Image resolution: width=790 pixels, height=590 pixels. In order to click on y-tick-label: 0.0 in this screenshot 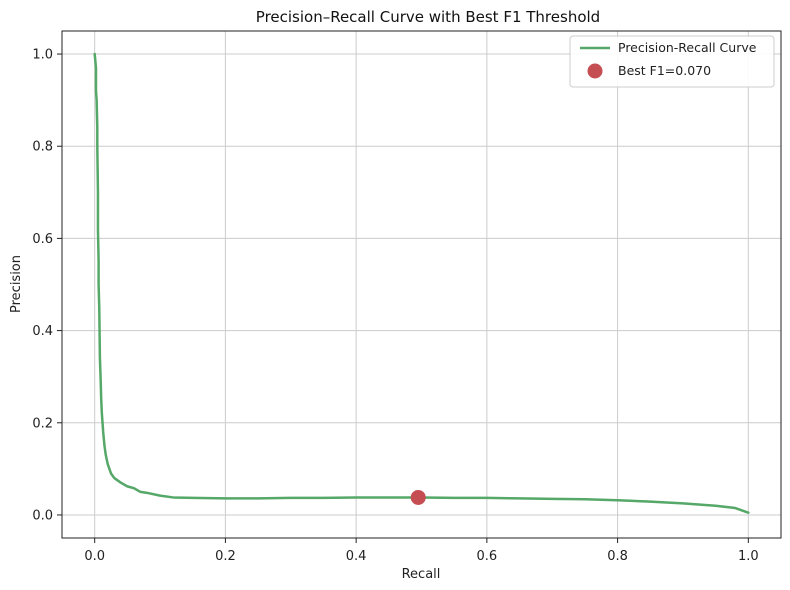, I will do `click(42, 515)`.